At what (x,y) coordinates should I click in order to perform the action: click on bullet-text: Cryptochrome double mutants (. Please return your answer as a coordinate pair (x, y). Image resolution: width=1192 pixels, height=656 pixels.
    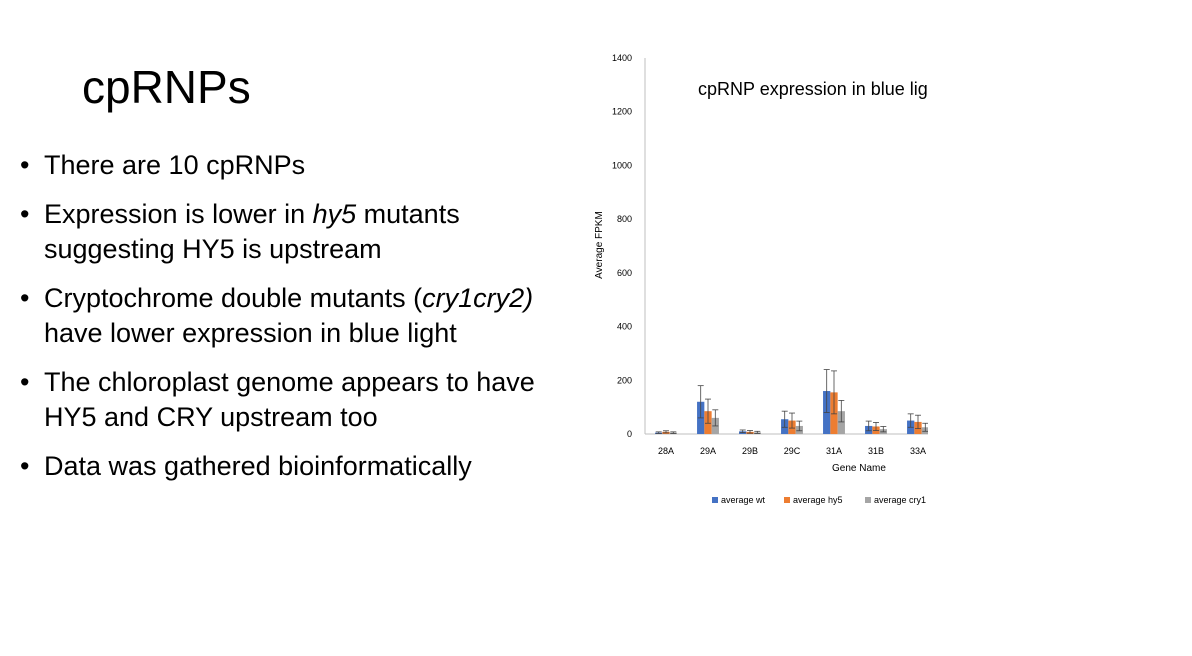
    Looking at the image, I should click on (233, 298).